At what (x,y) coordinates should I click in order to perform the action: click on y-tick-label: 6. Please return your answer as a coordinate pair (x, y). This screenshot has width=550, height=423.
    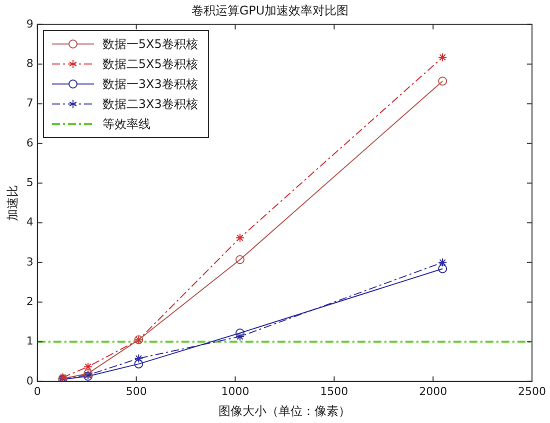
    Looking at the image, I should click on (30, 143).